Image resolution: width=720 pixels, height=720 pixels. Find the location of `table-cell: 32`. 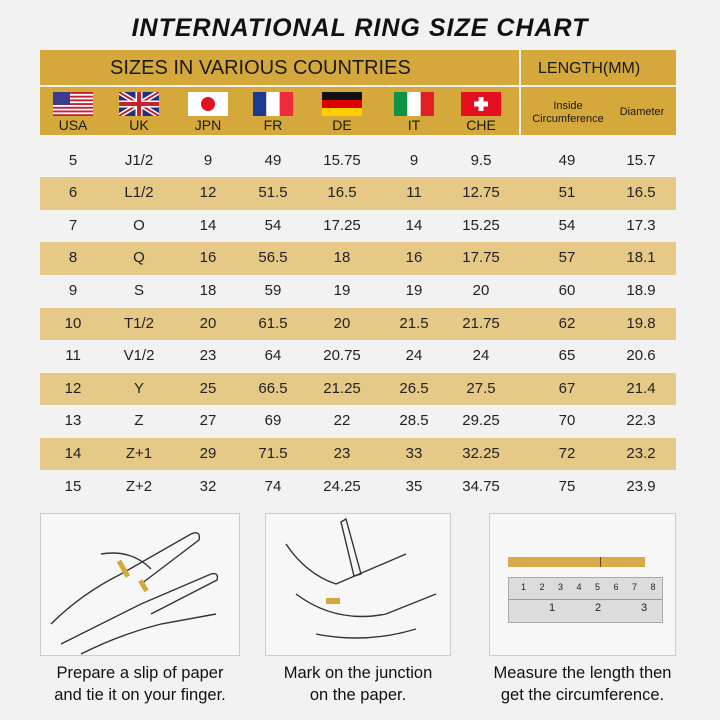

table-cell: 32 is located at coordinates (208, 486).